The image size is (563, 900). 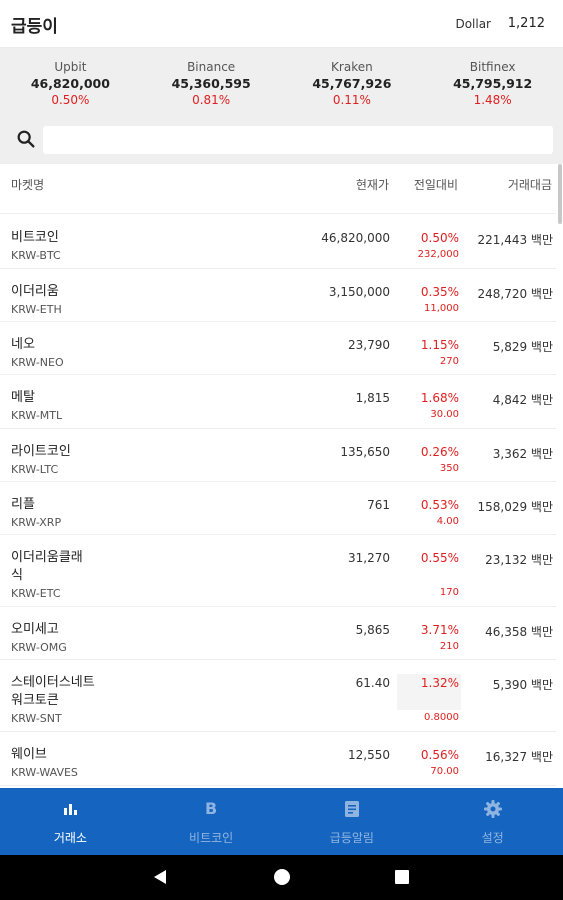 What do you see at coordinates (444, 414) in the screenshot?
I see `coin-diff: 30.00` at bounding box center [444, 414].